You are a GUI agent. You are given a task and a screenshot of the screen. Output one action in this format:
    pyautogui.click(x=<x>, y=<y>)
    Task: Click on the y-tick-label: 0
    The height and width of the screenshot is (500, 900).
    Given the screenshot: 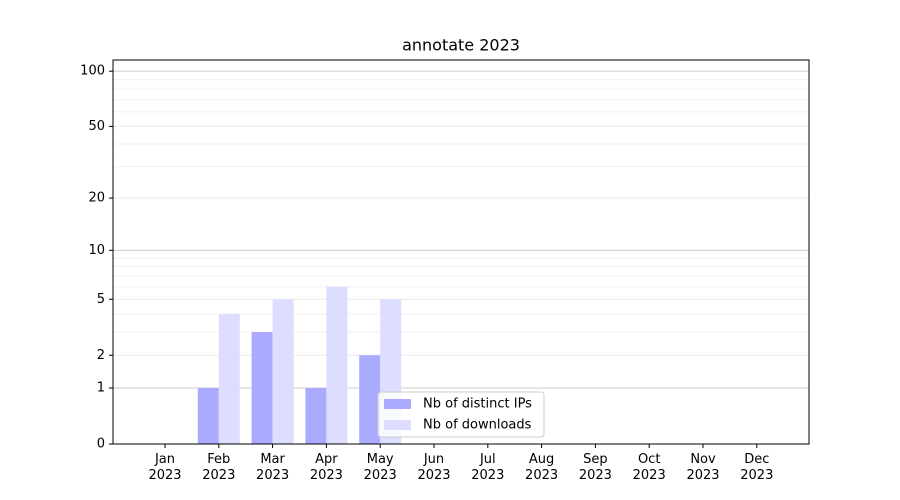 What is the action you would take?
    pyautogui.click(x=101, y=444)
    